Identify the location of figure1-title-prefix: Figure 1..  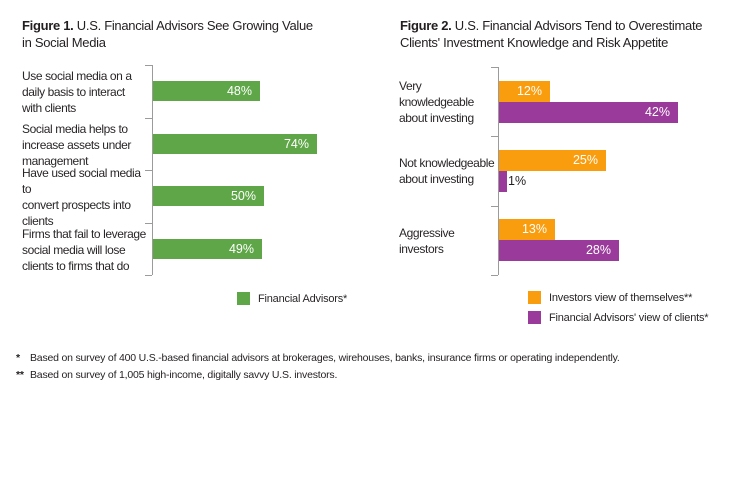
(48, 25).